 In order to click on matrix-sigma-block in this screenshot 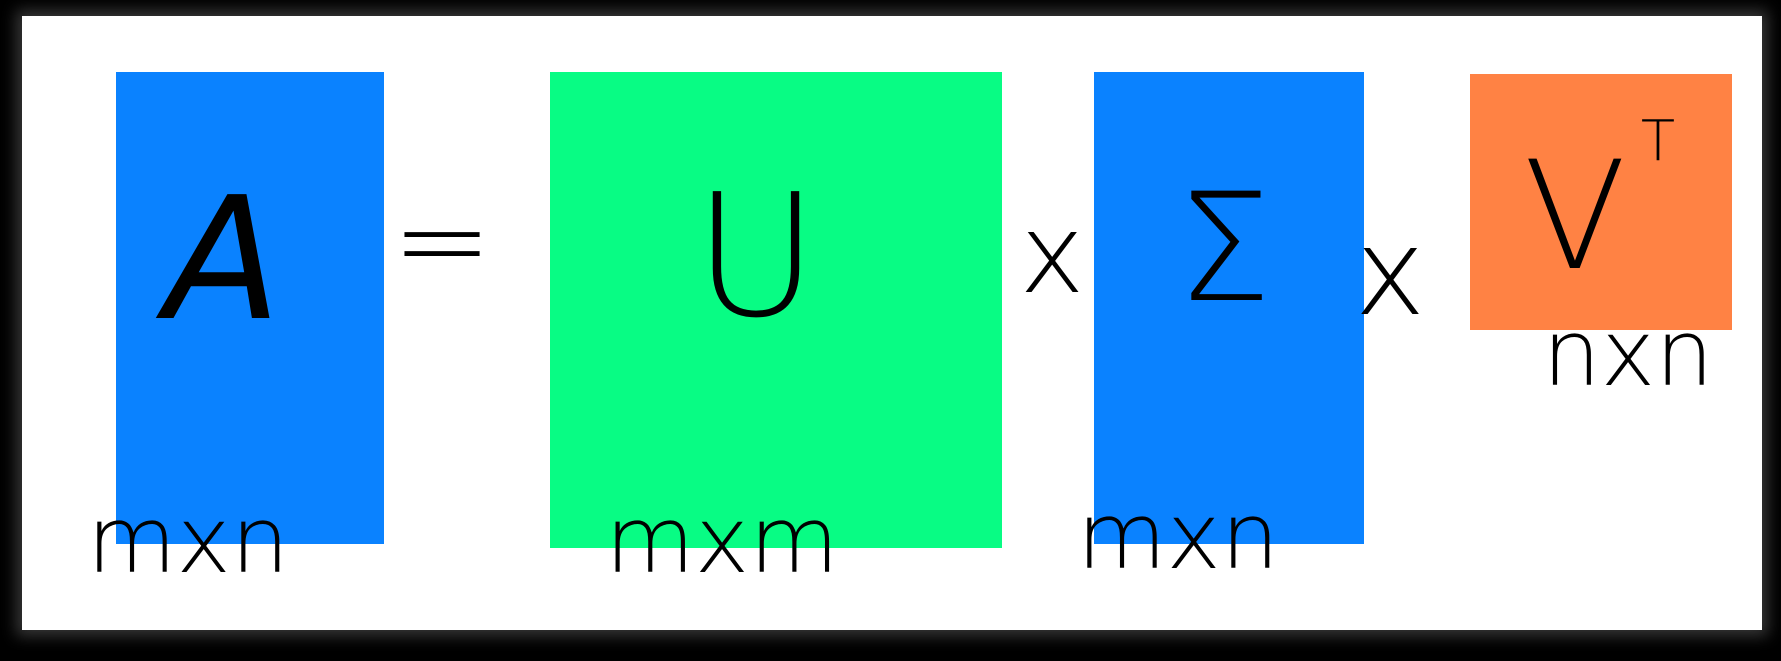, I will do `click(1229, 308)`.